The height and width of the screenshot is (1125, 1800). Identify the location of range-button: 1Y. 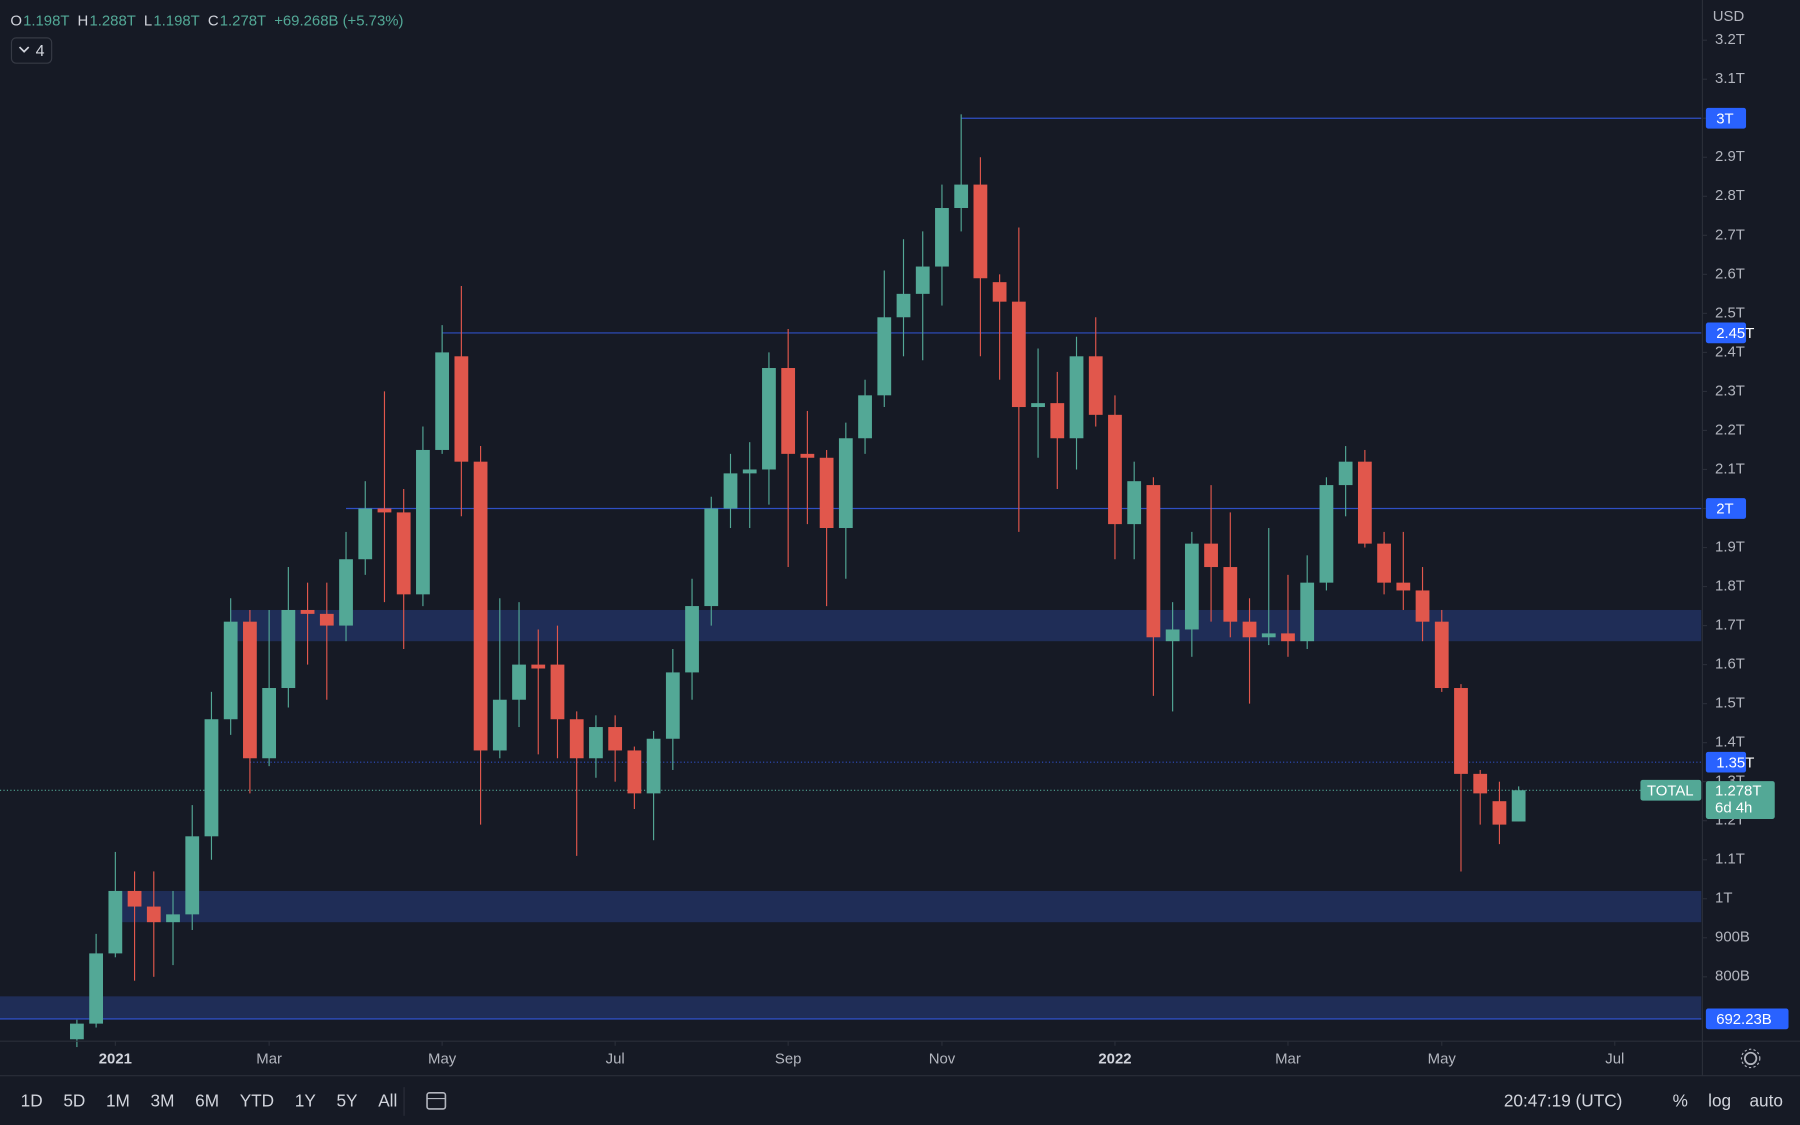
(306, 1101).